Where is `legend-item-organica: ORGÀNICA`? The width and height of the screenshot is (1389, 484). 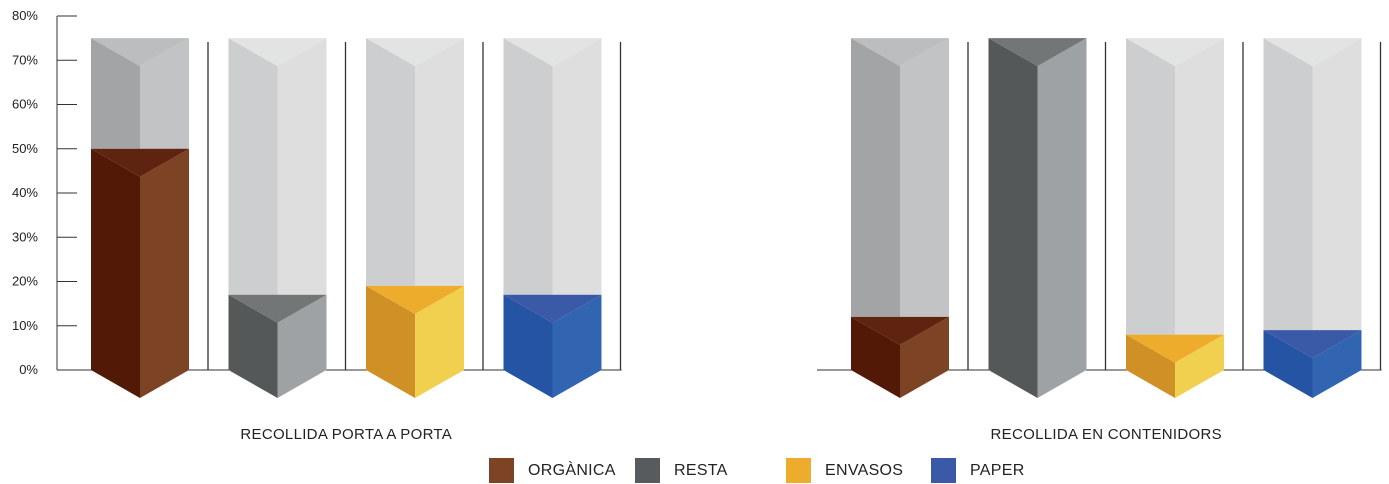
legend-item-organica: ORGÀNICA is located at coordinates (552, 470).